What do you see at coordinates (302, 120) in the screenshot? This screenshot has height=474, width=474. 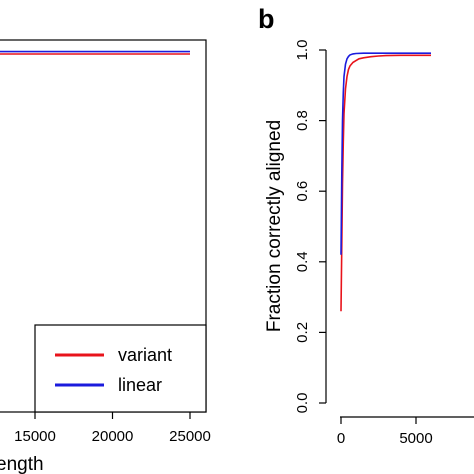 I see `panel-b-y-tick-label: 0.8` at bounding box center [302, 120].